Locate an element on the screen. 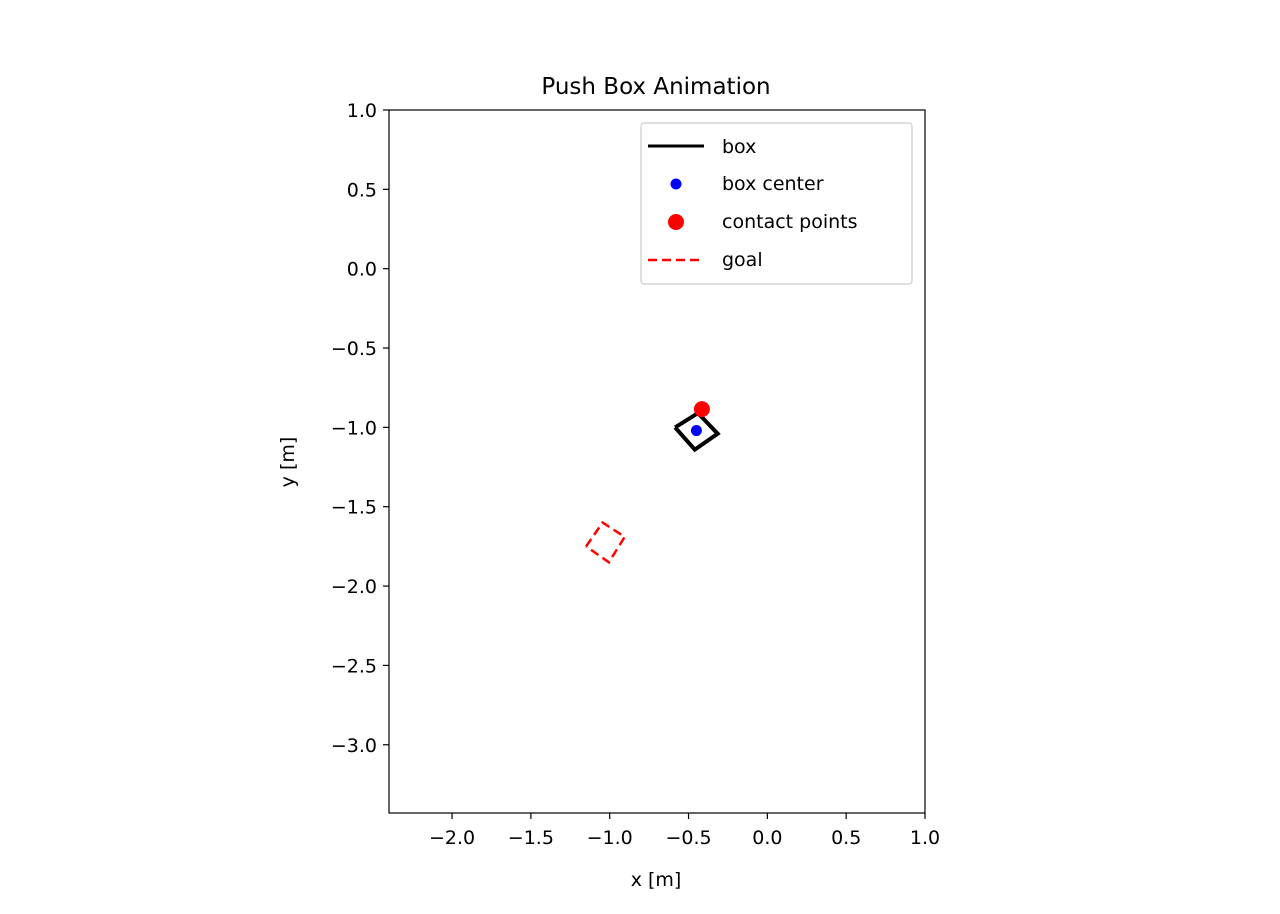  legend: box box center contact points goal is located at coordinates (776, 203).